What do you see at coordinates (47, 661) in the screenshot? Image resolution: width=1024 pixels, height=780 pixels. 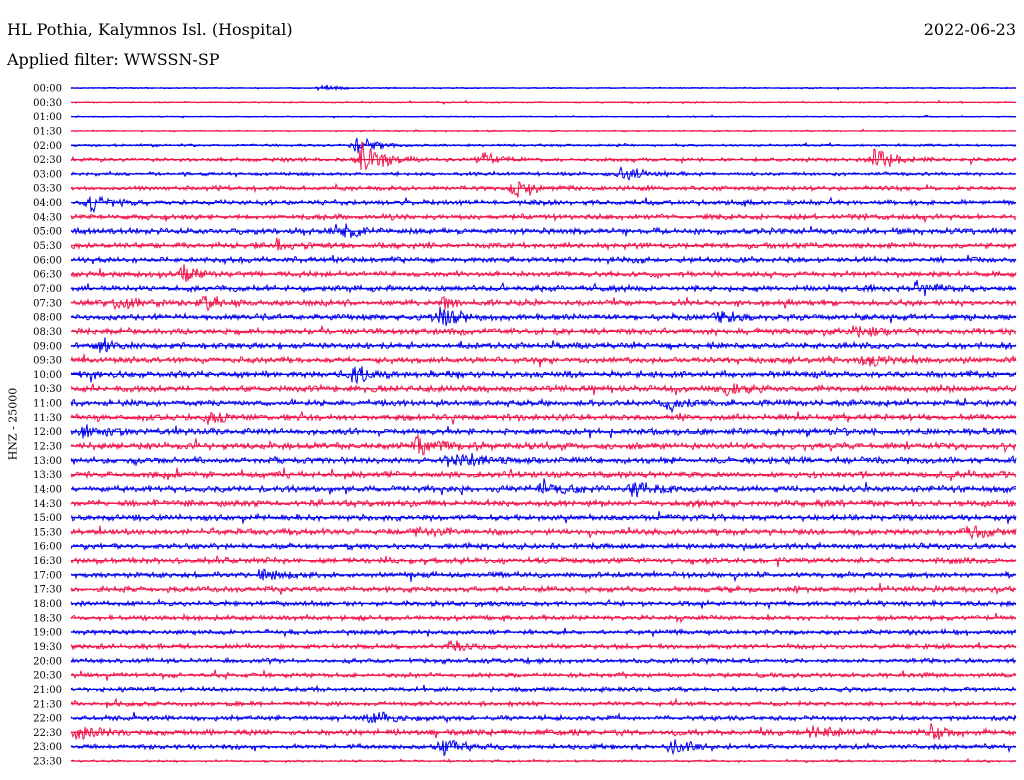 I see `row-time-label: 20:00` at bounding box center [47, 661].